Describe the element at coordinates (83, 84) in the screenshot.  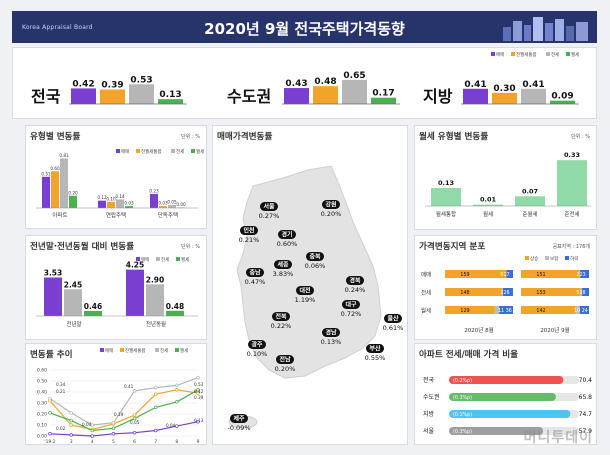
I see `summary-bar-value: 0.42` at that location.